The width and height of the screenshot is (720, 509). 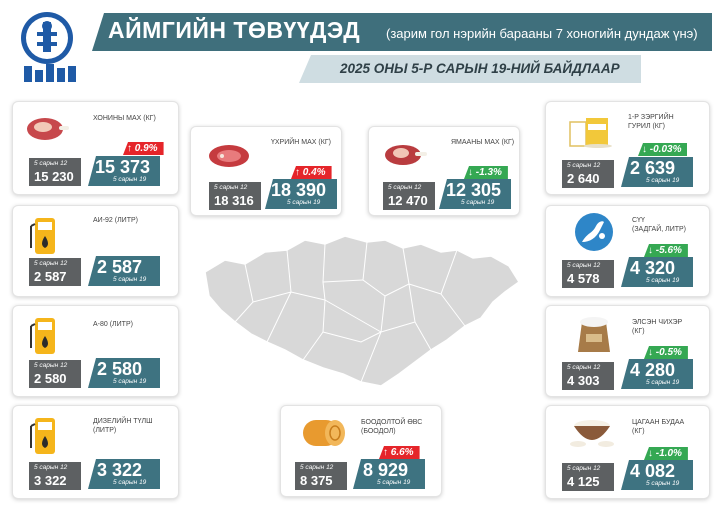 I want to click on product-label: АИ-92 (ЛИТР), so click(x=115, y=220).